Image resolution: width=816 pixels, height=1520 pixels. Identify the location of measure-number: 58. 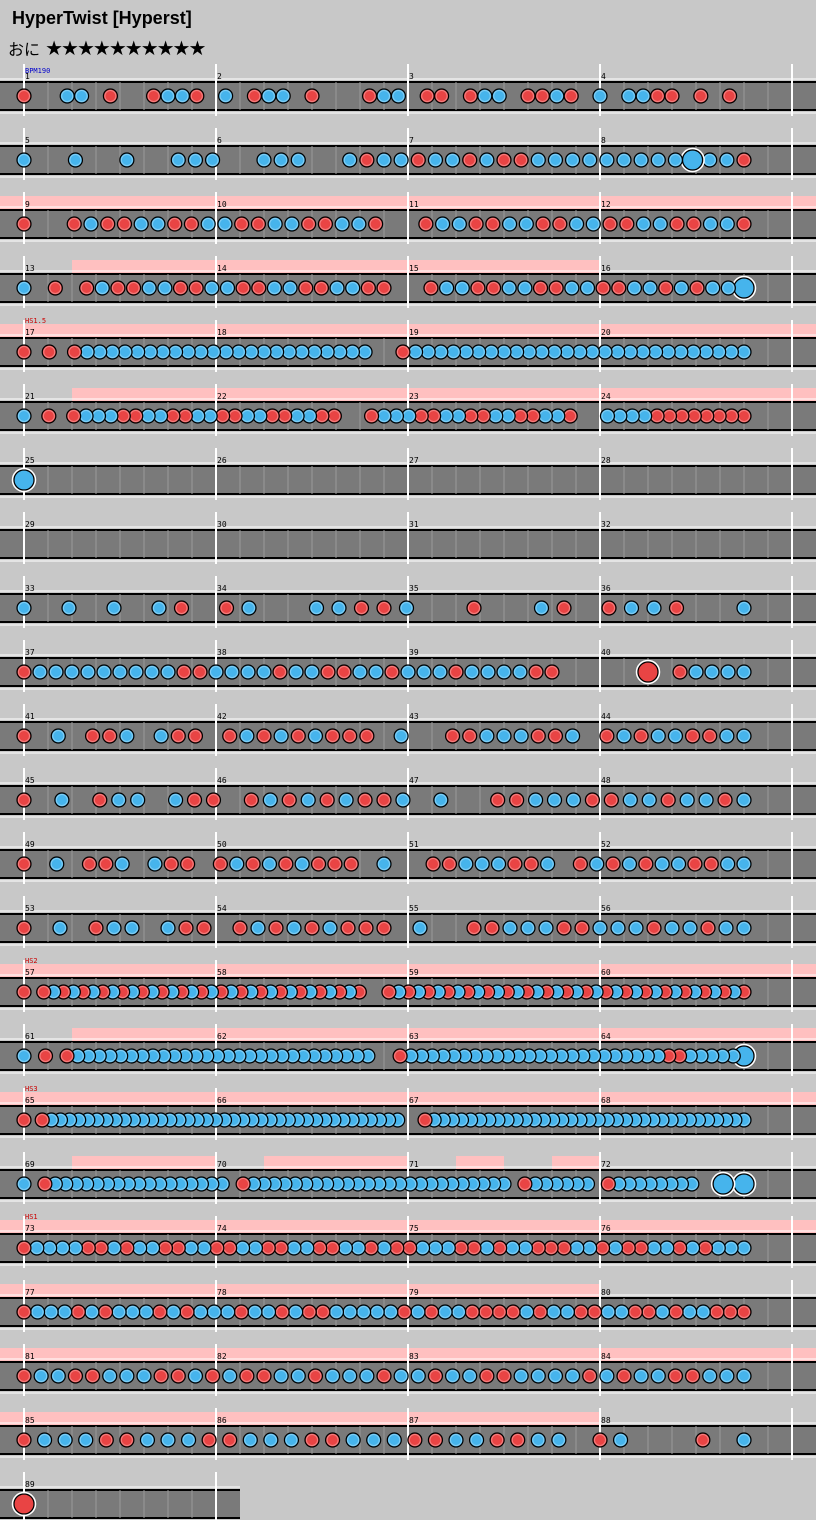
(222, 972).